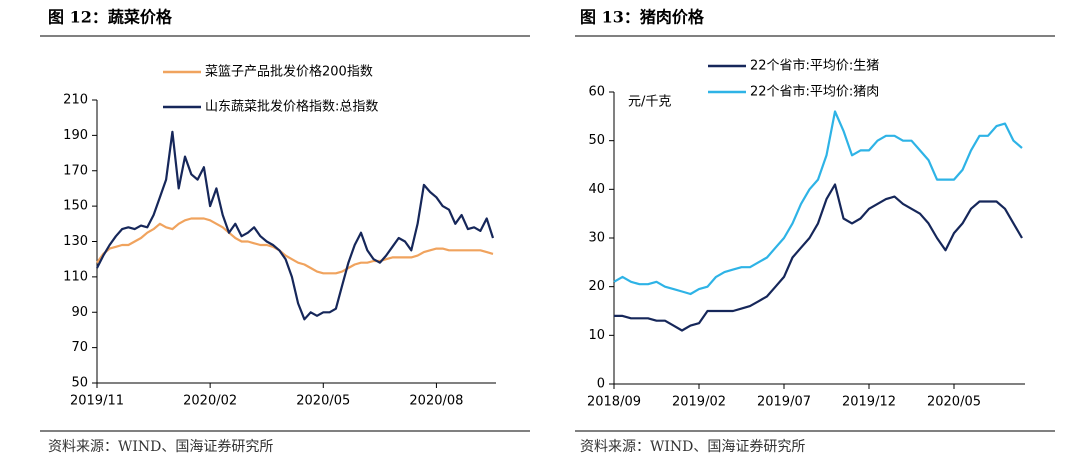 Image resolution: width=1080 pixels, height=467 pixels. I want to click on y-tick-label: 150, so click(75, 206).